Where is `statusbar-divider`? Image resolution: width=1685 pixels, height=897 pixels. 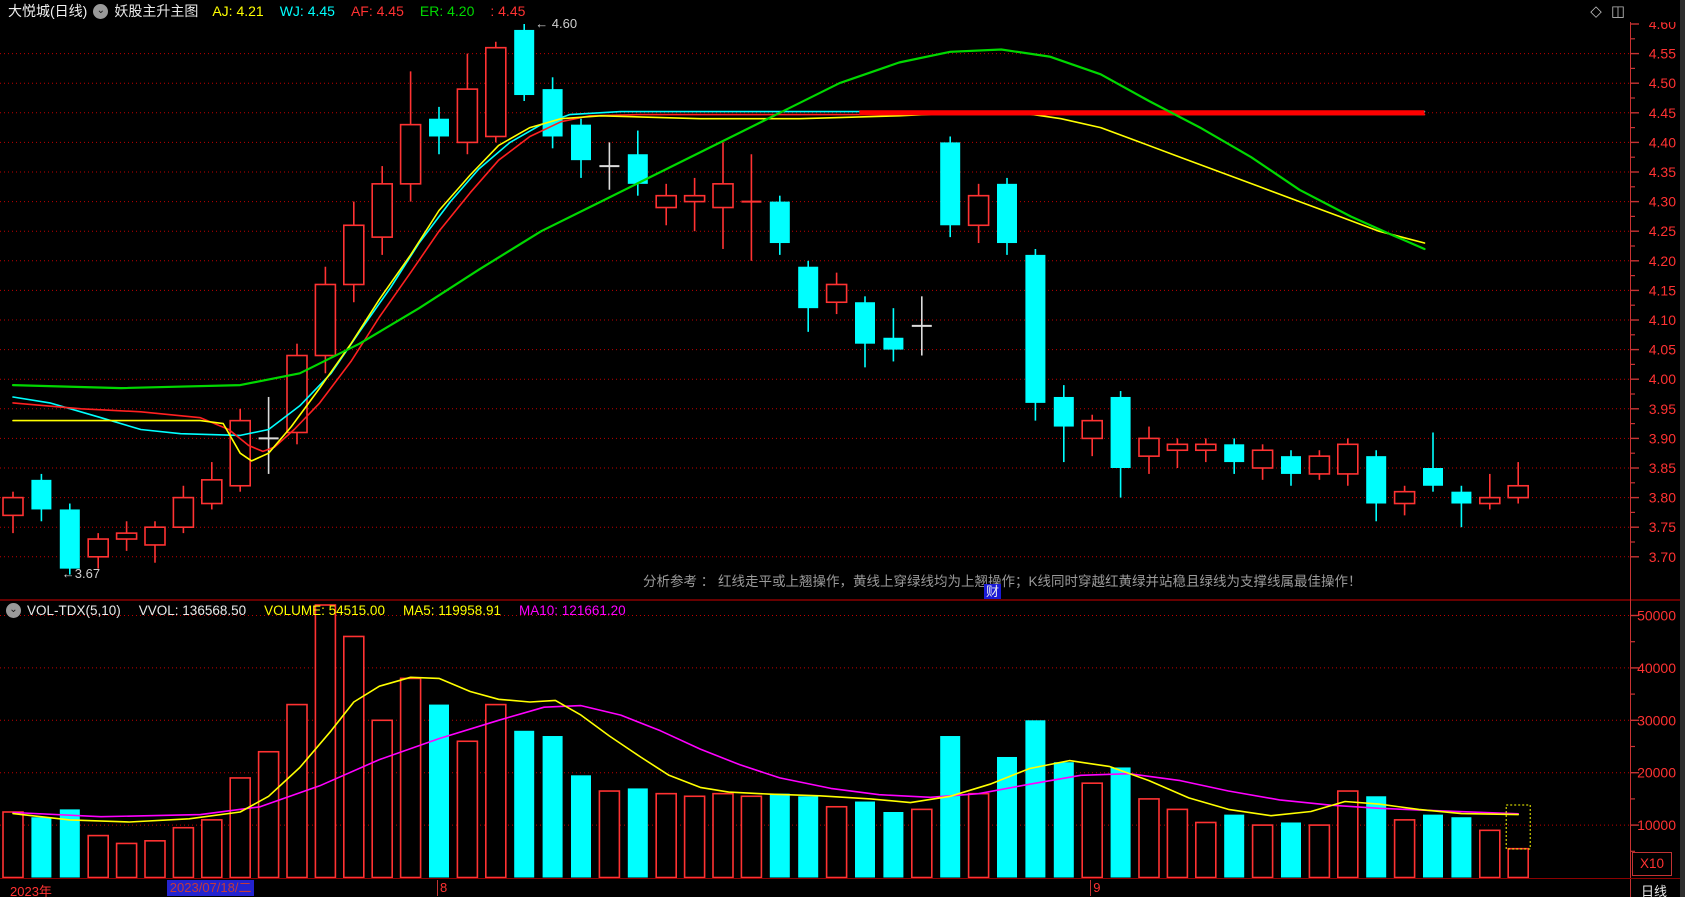 statusbar-divider is located at coordinates (1630, 888).